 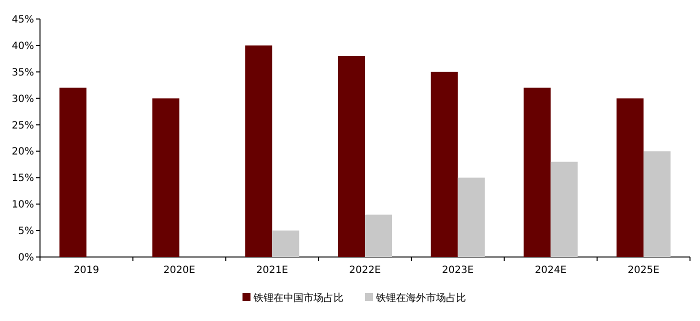 What do you see at coordinates (420, 298) in the screenshot?
I see `legend-label: 铁锂在海外市场占比` at bounding box center [420, 298].